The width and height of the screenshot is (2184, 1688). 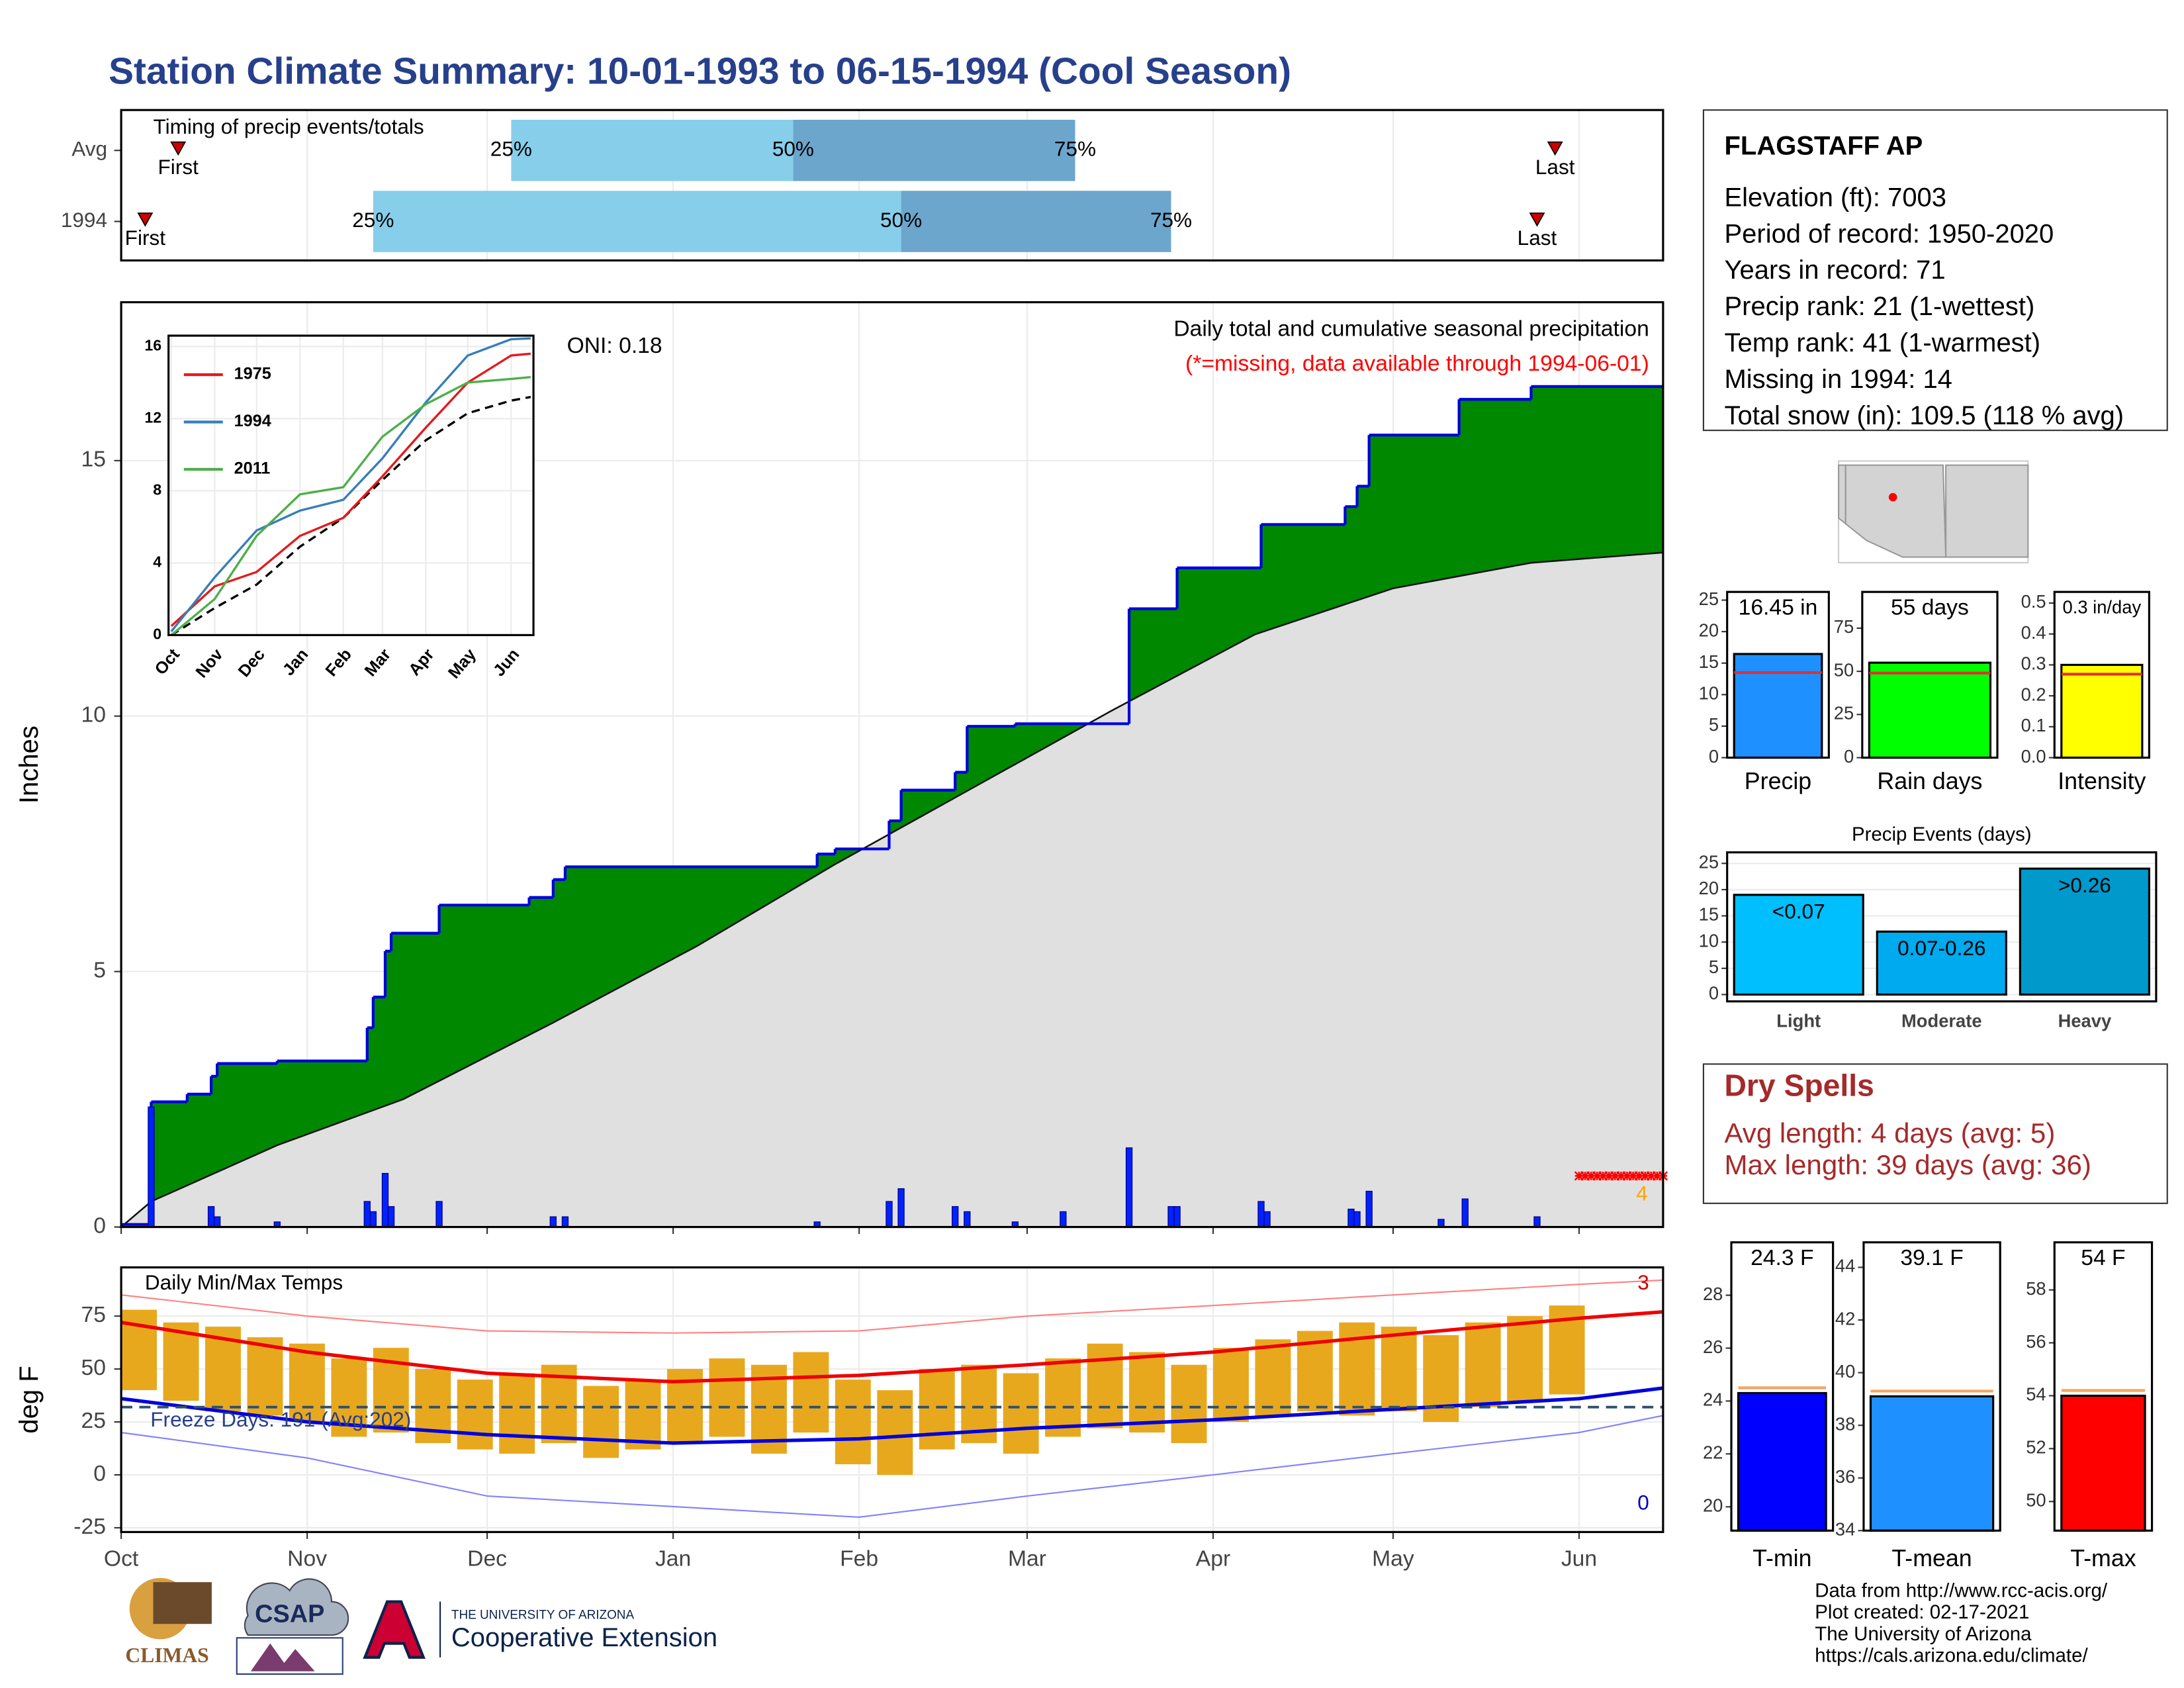 I want to click on event-label: First, so click(x=178, y=167).